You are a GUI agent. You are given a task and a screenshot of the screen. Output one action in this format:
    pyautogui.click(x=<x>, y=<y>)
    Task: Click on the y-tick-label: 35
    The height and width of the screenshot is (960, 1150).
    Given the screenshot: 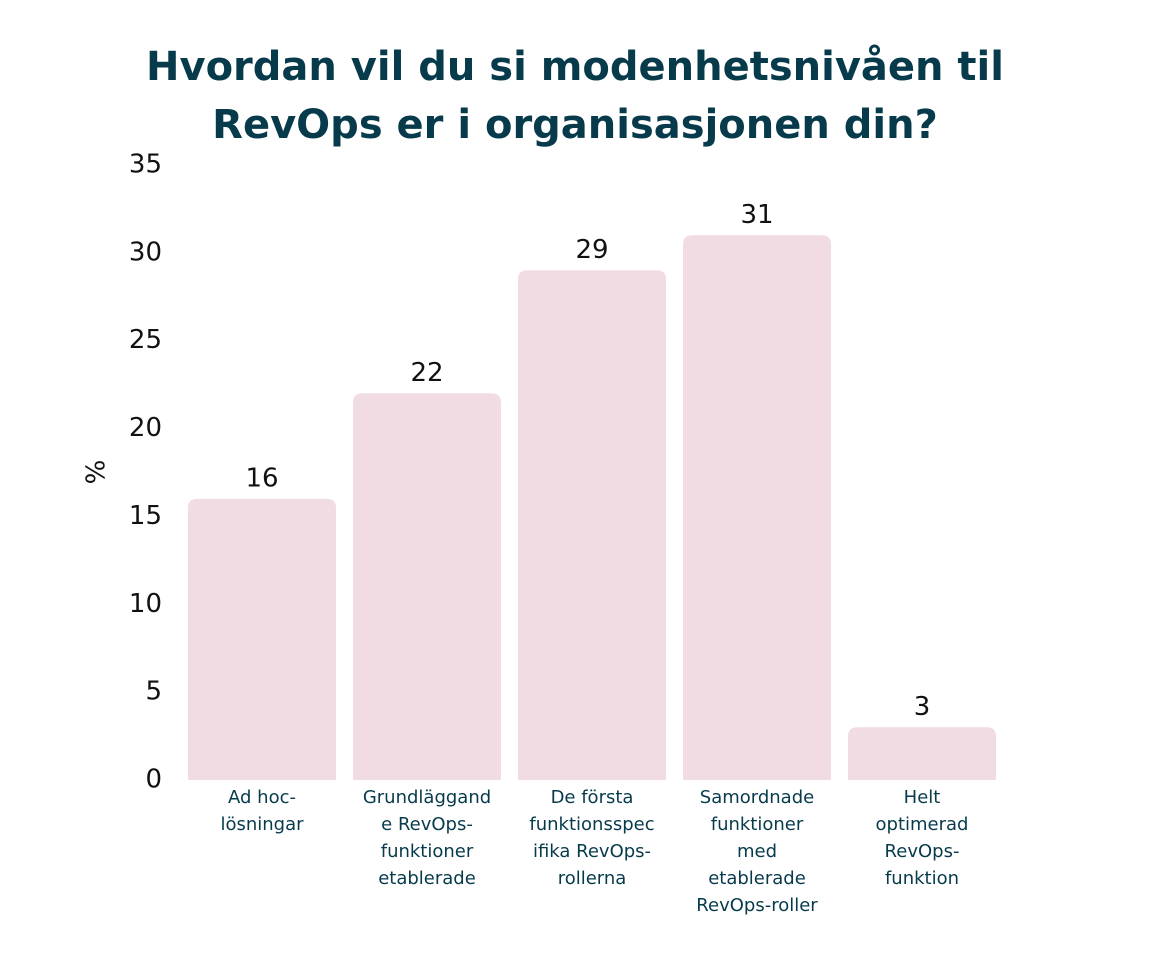 What is the action you would take?
    pyautogui.click(x=145, y=165)
    